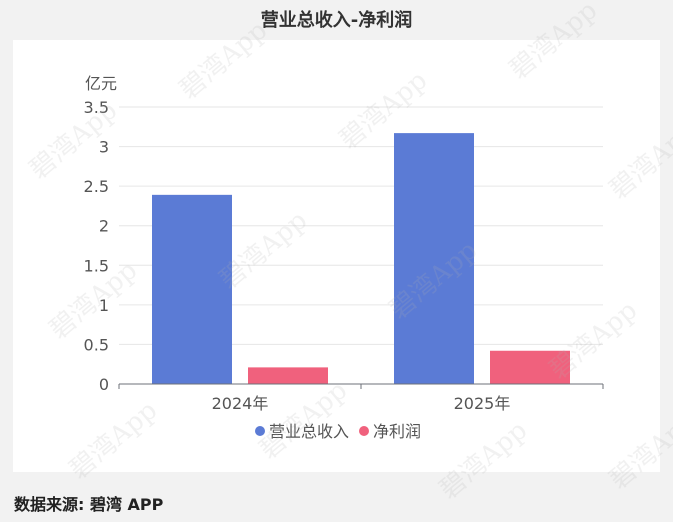  What do you see at coordinates (104, 226) in the screenshot?
I see `y-tick-label: 2` at bounding box center [104, 226].